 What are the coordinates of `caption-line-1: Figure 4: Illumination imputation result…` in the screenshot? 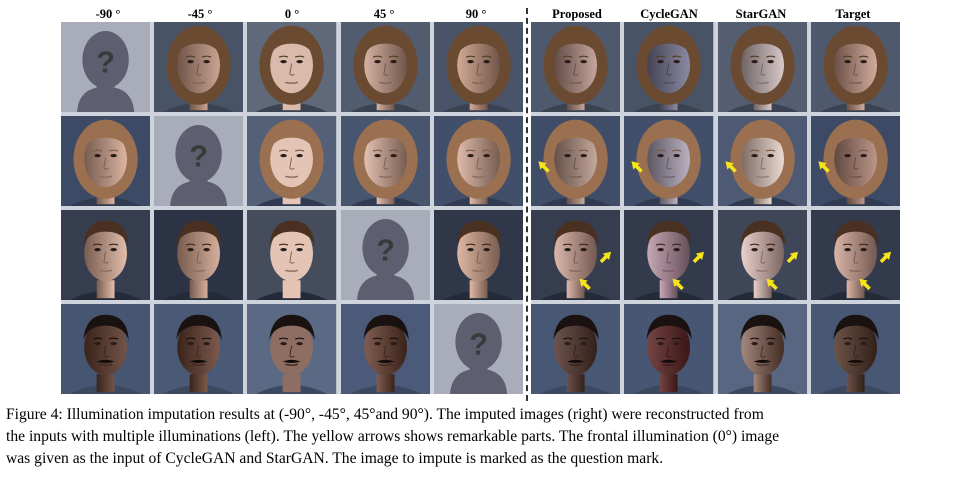 It's located at (385, 414).